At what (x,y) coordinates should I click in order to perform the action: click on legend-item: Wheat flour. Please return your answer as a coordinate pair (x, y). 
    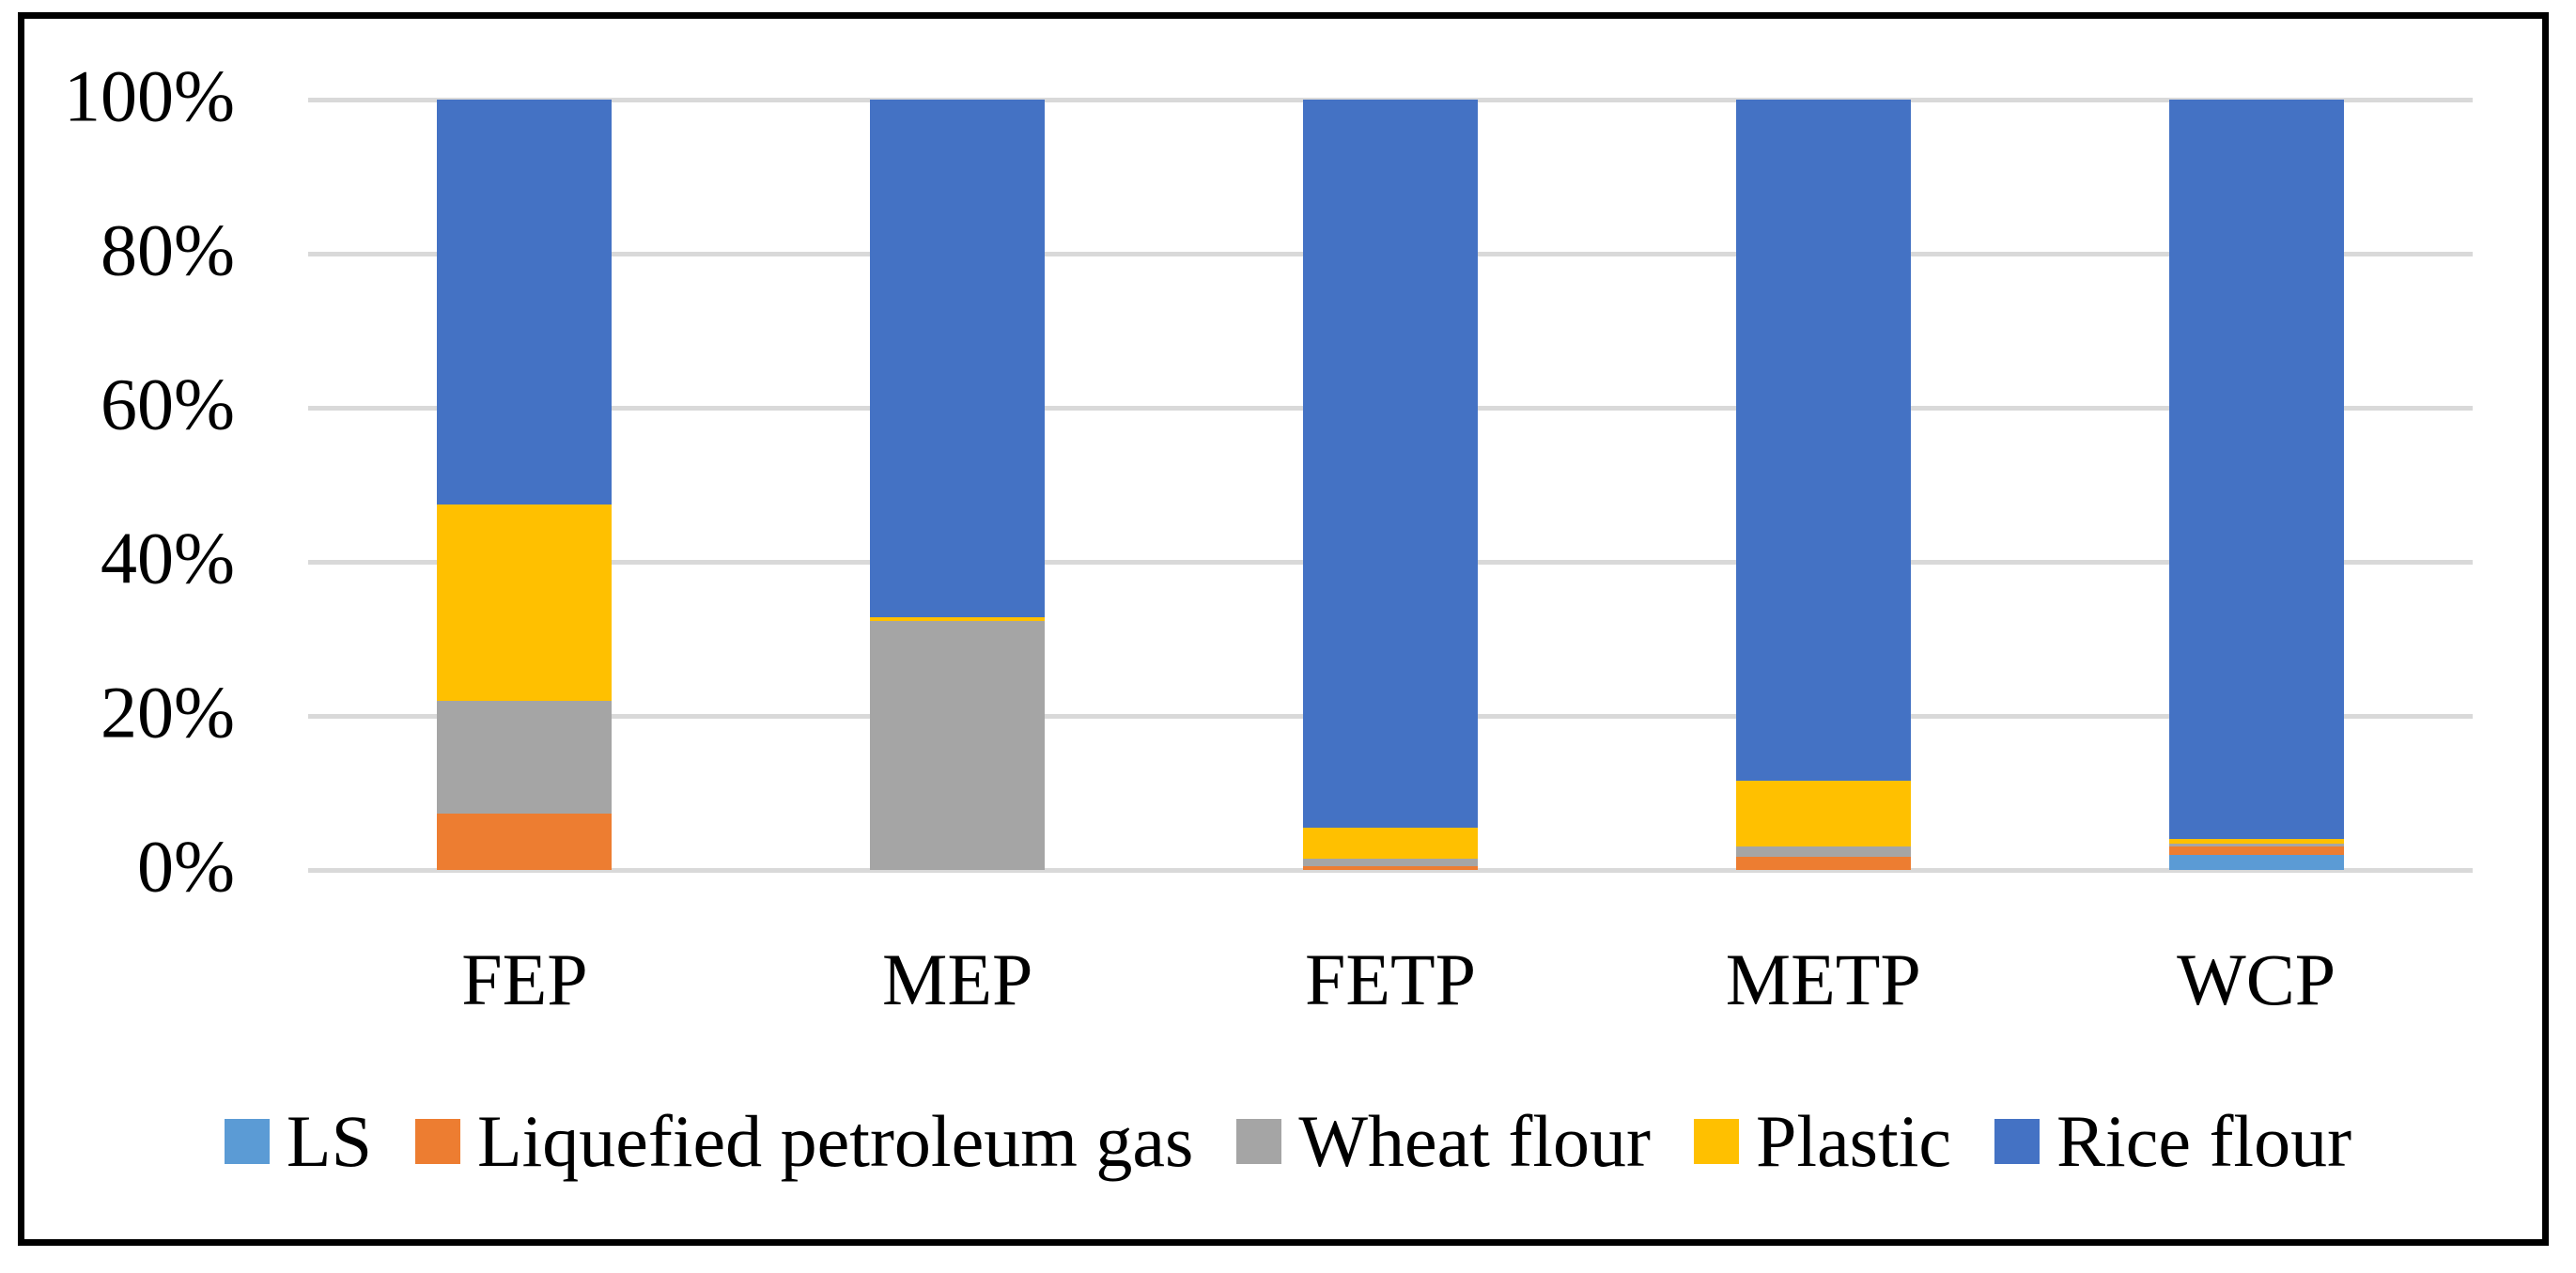
    Looking at the image, I should click on (1443, 1142).